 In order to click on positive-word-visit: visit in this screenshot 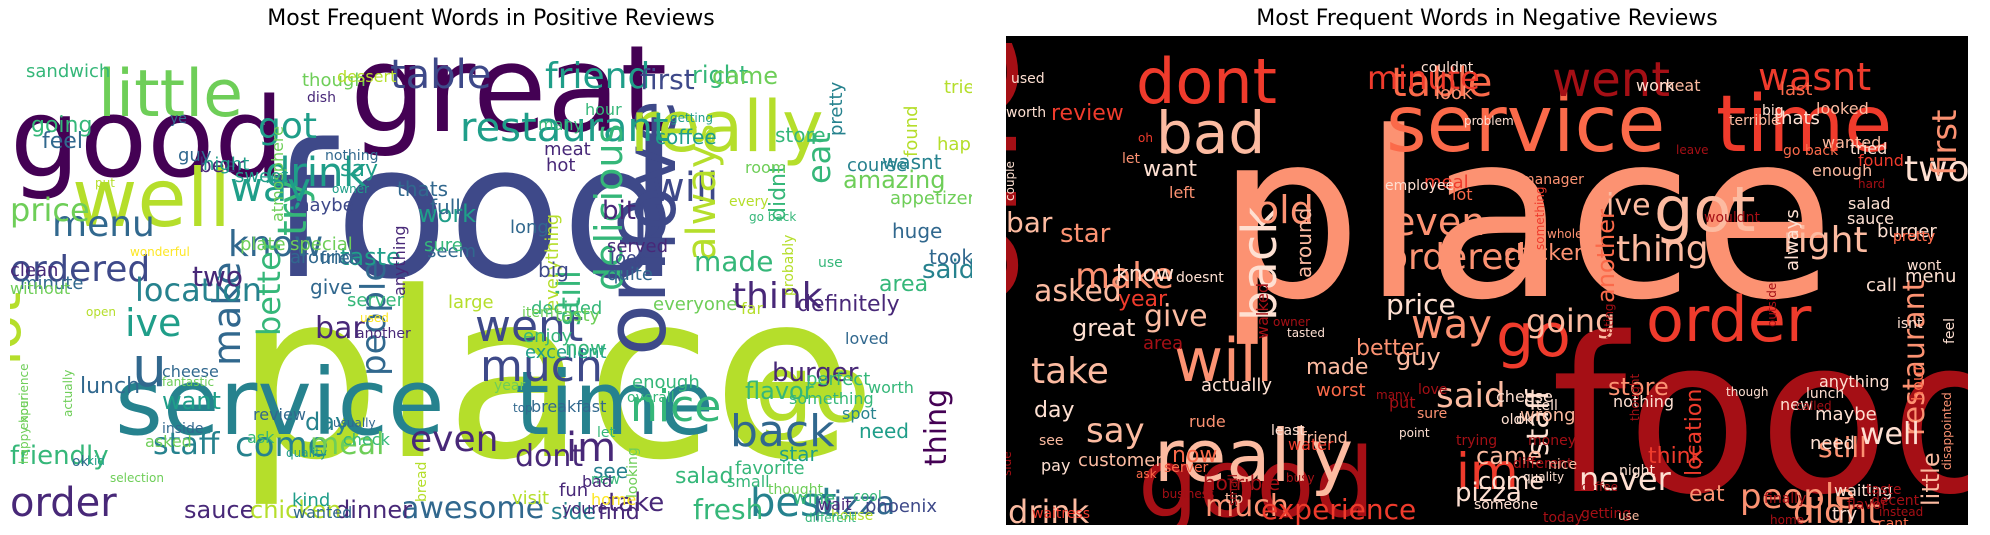, I will do `click(530, 498)`.